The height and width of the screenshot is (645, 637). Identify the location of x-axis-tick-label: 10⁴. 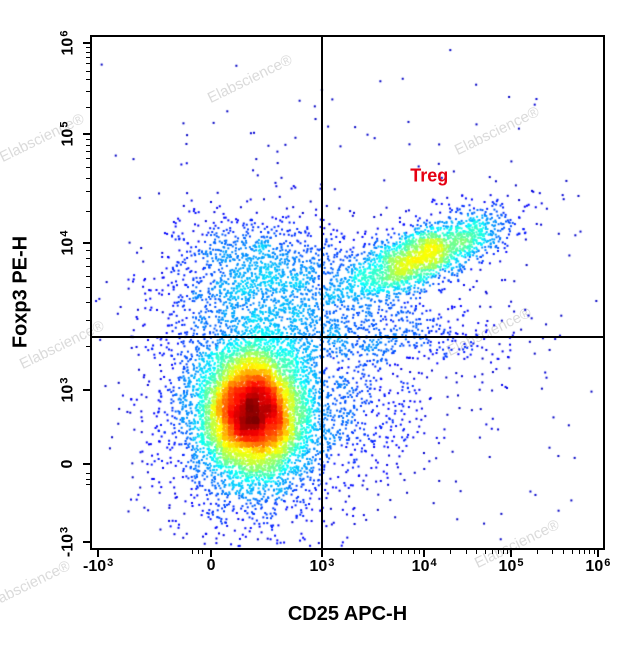
(424, 566).